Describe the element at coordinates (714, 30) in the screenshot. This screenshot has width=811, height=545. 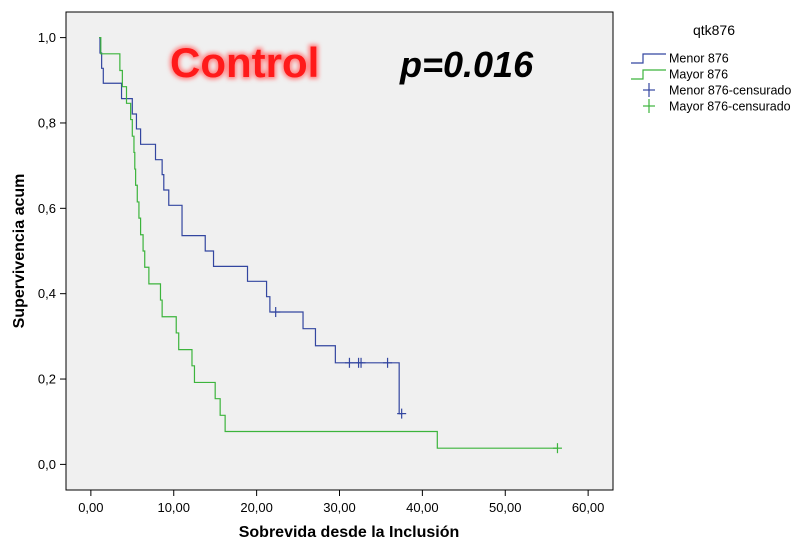
I see `legend-title: qtk876` at that location.